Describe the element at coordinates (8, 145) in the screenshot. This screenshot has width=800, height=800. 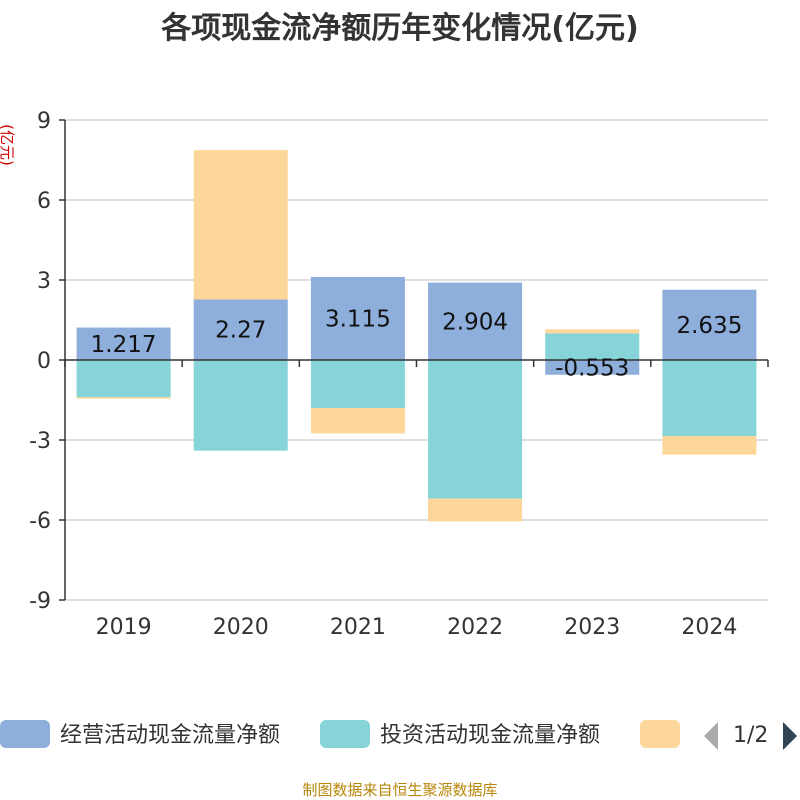
I see `y-axis-unit: (亿元)` at that location.